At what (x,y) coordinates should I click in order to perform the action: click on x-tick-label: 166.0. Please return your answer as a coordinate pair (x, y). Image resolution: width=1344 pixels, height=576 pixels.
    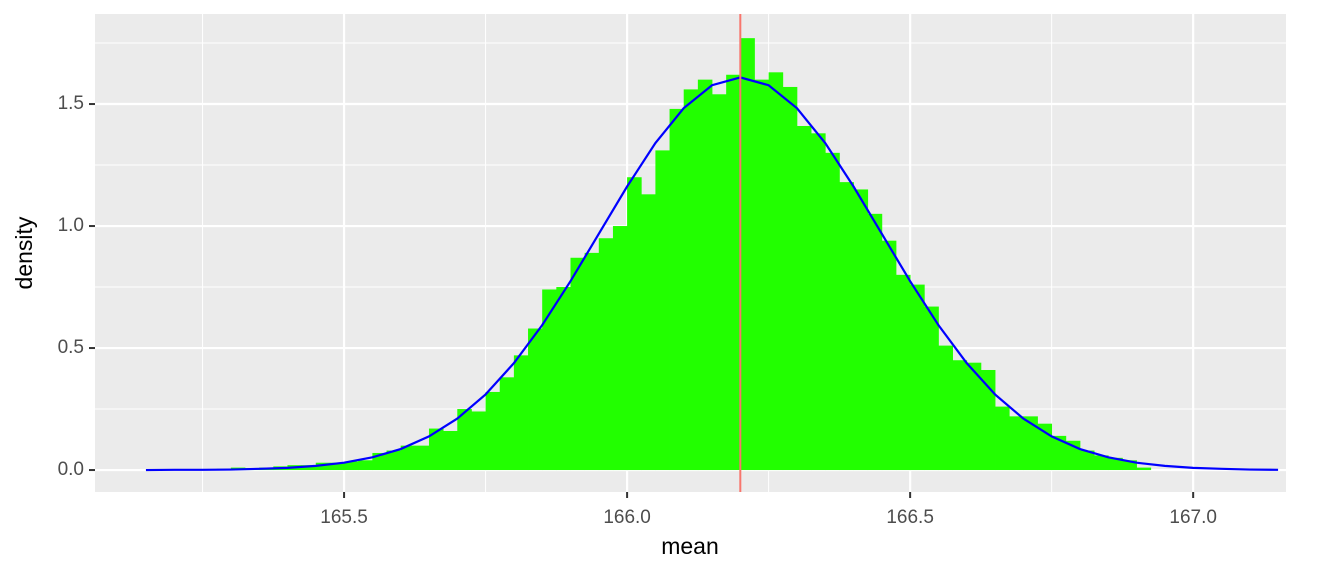
    Looking at the image, I should click on (627, 517).